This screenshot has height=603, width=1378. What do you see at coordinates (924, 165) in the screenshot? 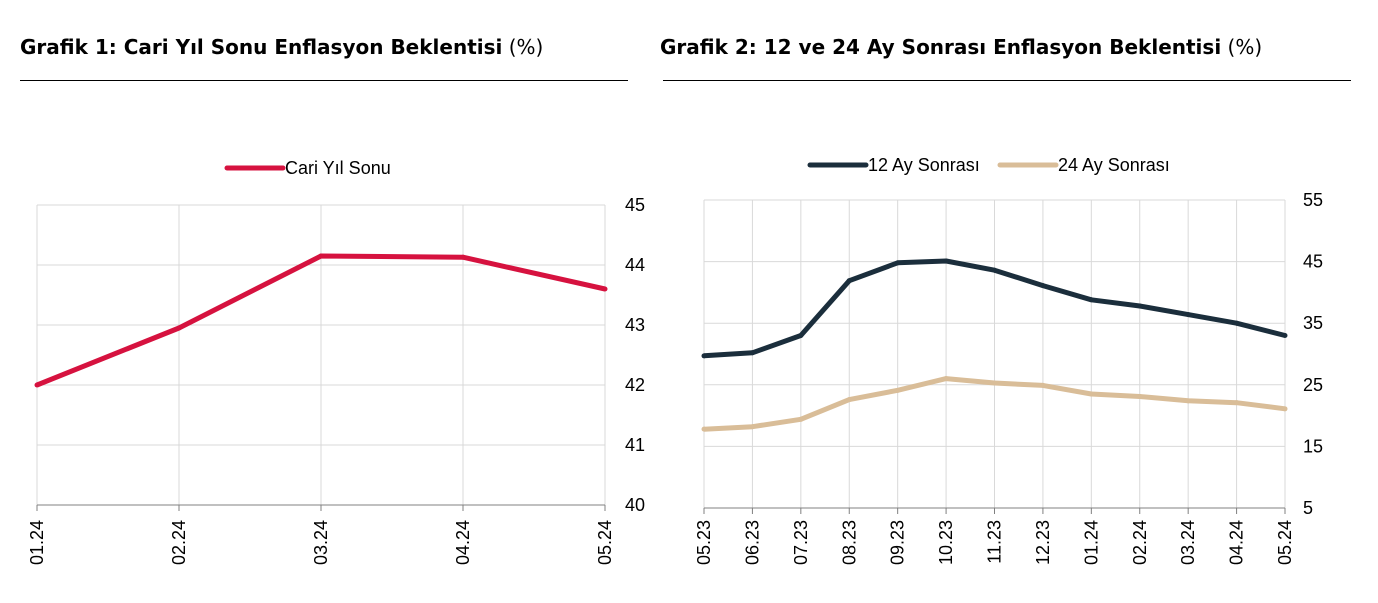
I see `legend-label-1: 12 Ay Sonrası` at bounding box center [924, 165].